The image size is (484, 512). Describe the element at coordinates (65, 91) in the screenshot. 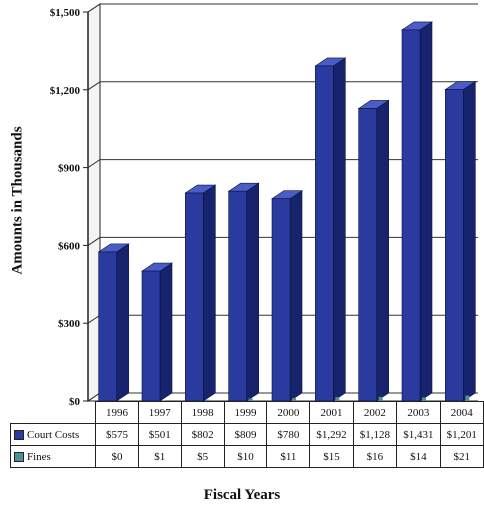

I see `y-tick-label: $1,200` at that location.